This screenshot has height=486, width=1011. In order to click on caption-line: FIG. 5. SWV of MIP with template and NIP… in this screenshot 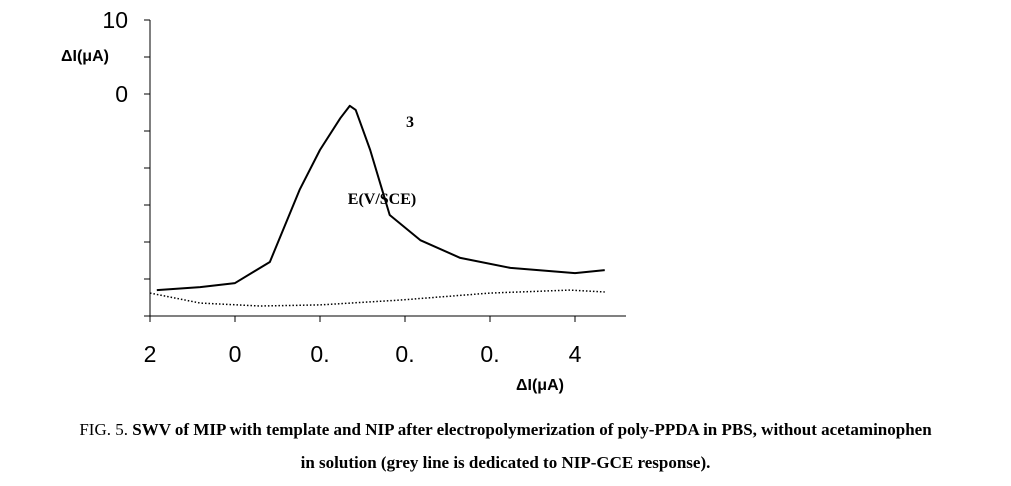, I will do `click(505, 430)`.